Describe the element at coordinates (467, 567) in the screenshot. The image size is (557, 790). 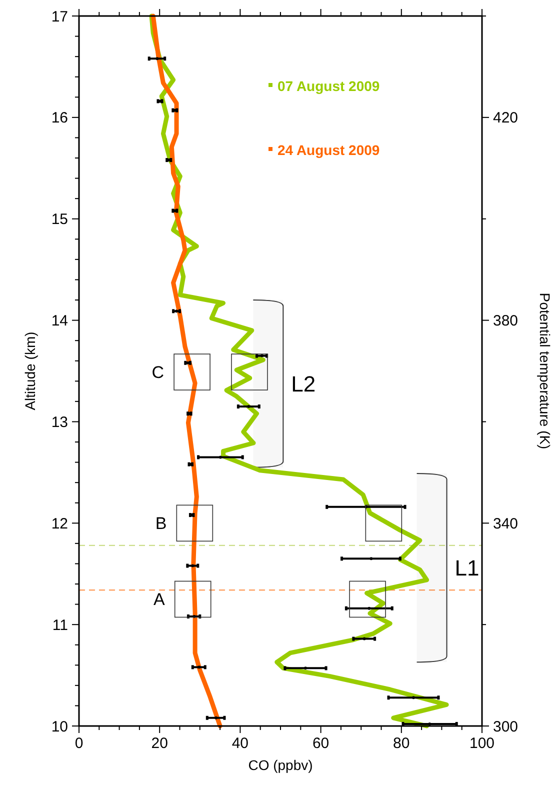
I see `band-label: L1` at that location.